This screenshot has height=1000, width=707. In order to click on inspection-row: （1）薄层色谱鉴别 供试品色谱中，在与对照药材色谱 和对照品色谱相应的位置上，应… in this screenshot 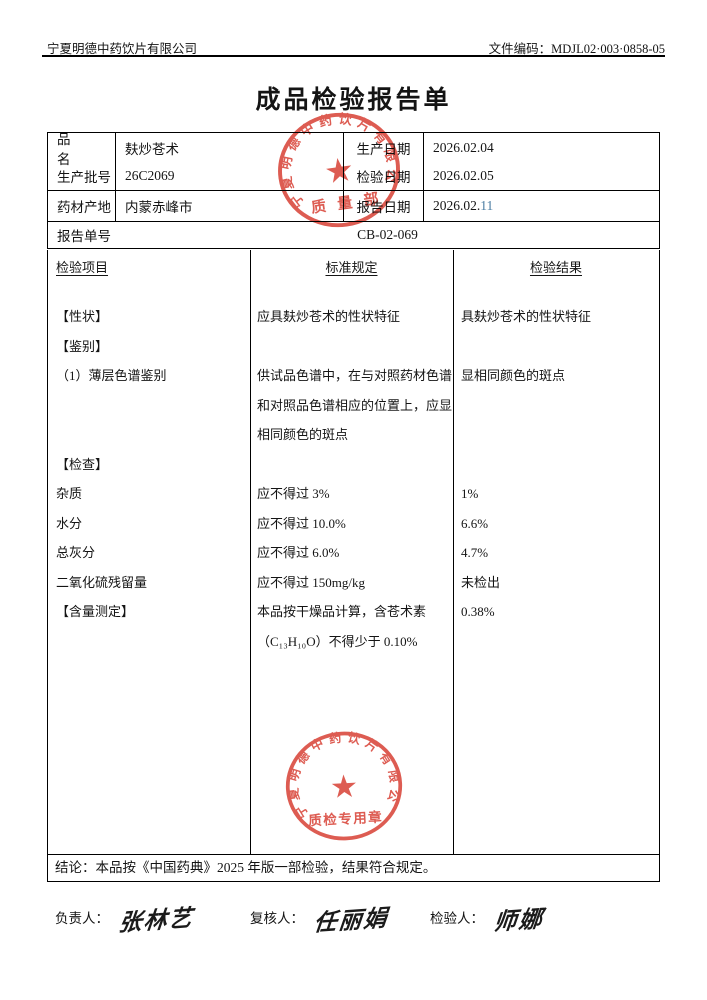, I will do `click(353, 405)`.